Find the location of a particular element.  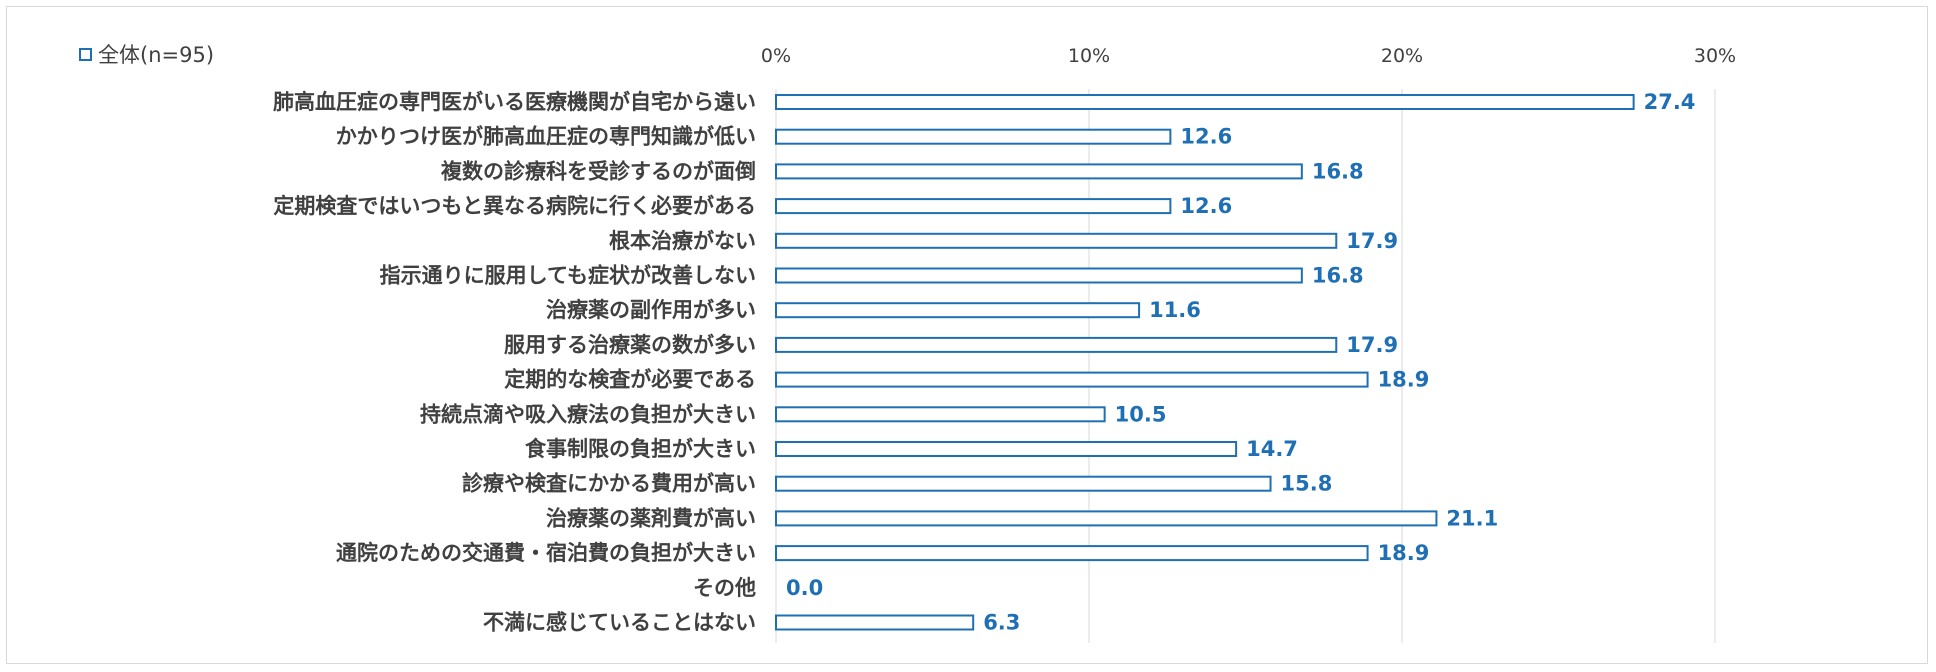

value-label-6: 16.8 is located at coordinates (1338, 276).